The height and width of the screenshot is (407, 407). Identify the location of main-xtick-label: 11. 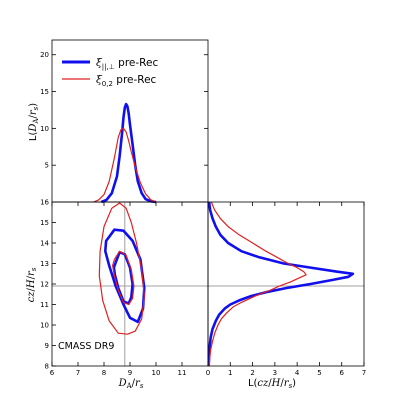
(182, 373).